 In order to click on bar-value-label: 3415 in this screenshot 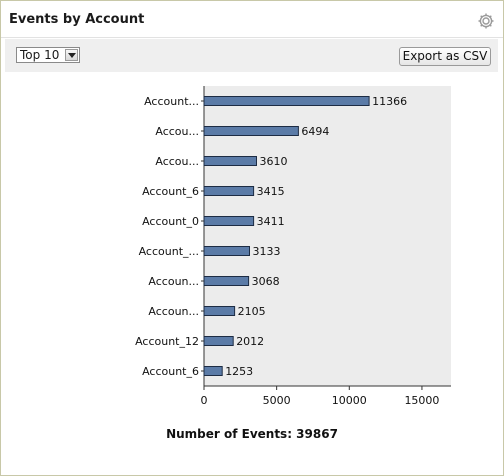, I will do `click(271, 191)`.